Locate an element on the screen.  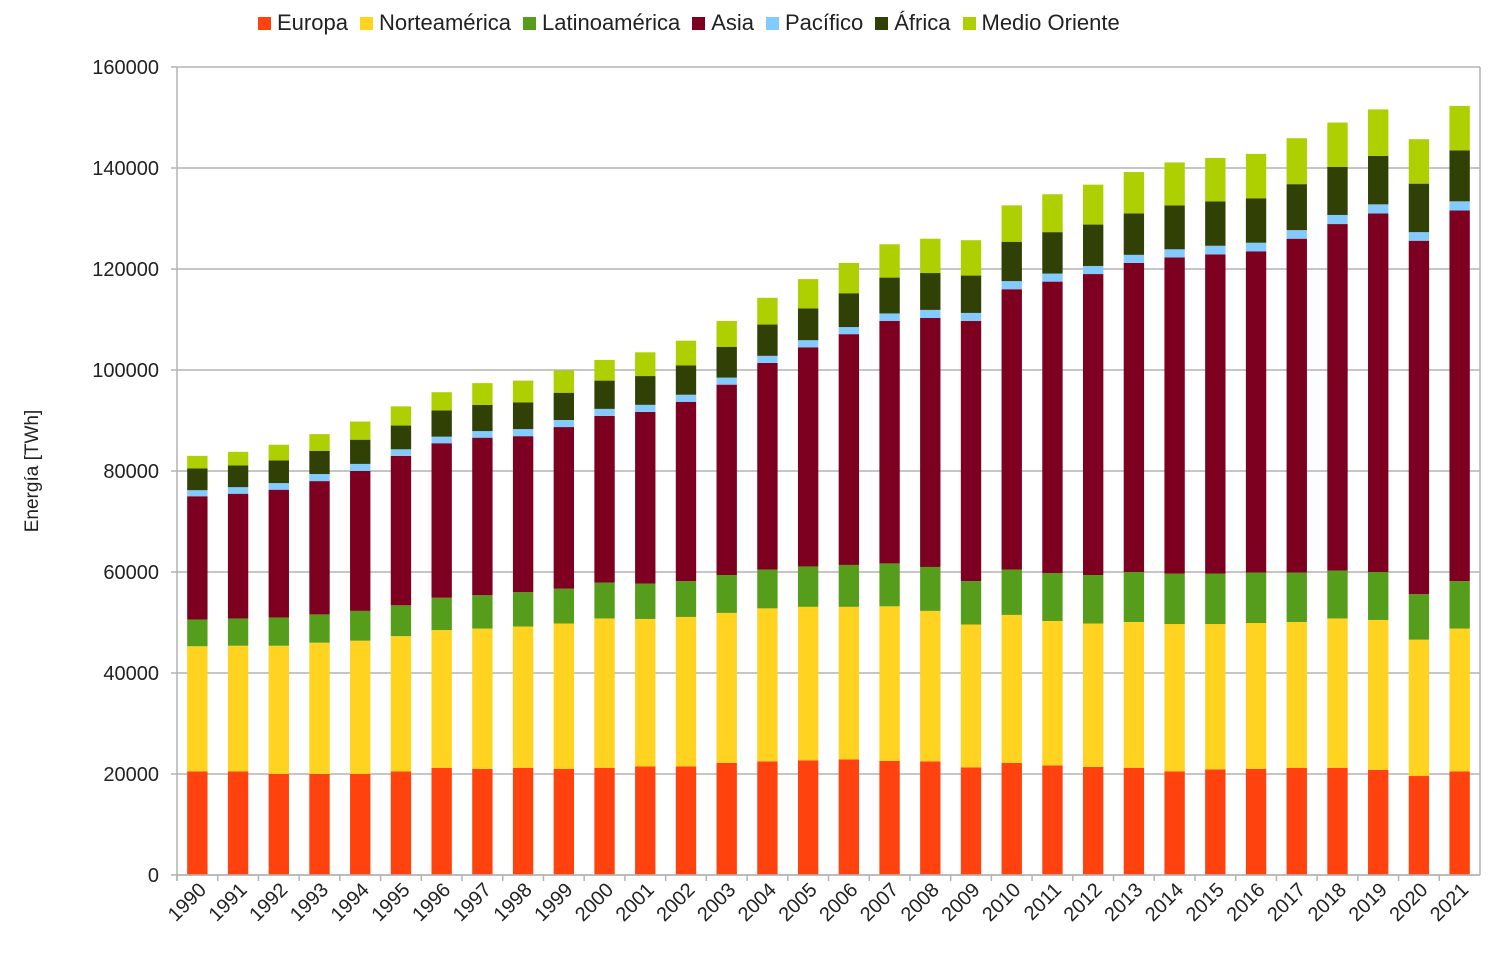
bar-segment-latinoam-rica-2006 is located at coordinates (849, 585).